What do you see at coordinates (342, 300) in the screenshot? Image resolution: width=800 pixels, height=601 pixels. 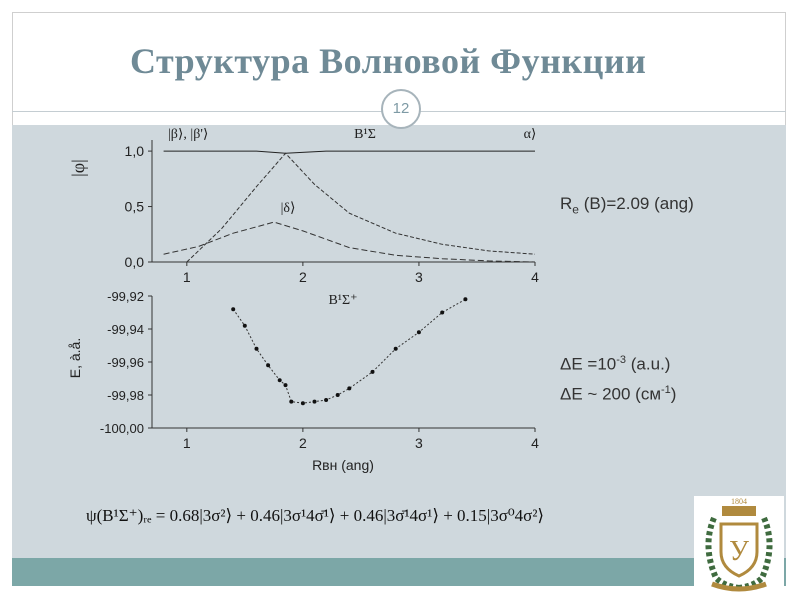 I see `top-x-axis-label: B¹Σ⁺` at bounding box center [342, 300].